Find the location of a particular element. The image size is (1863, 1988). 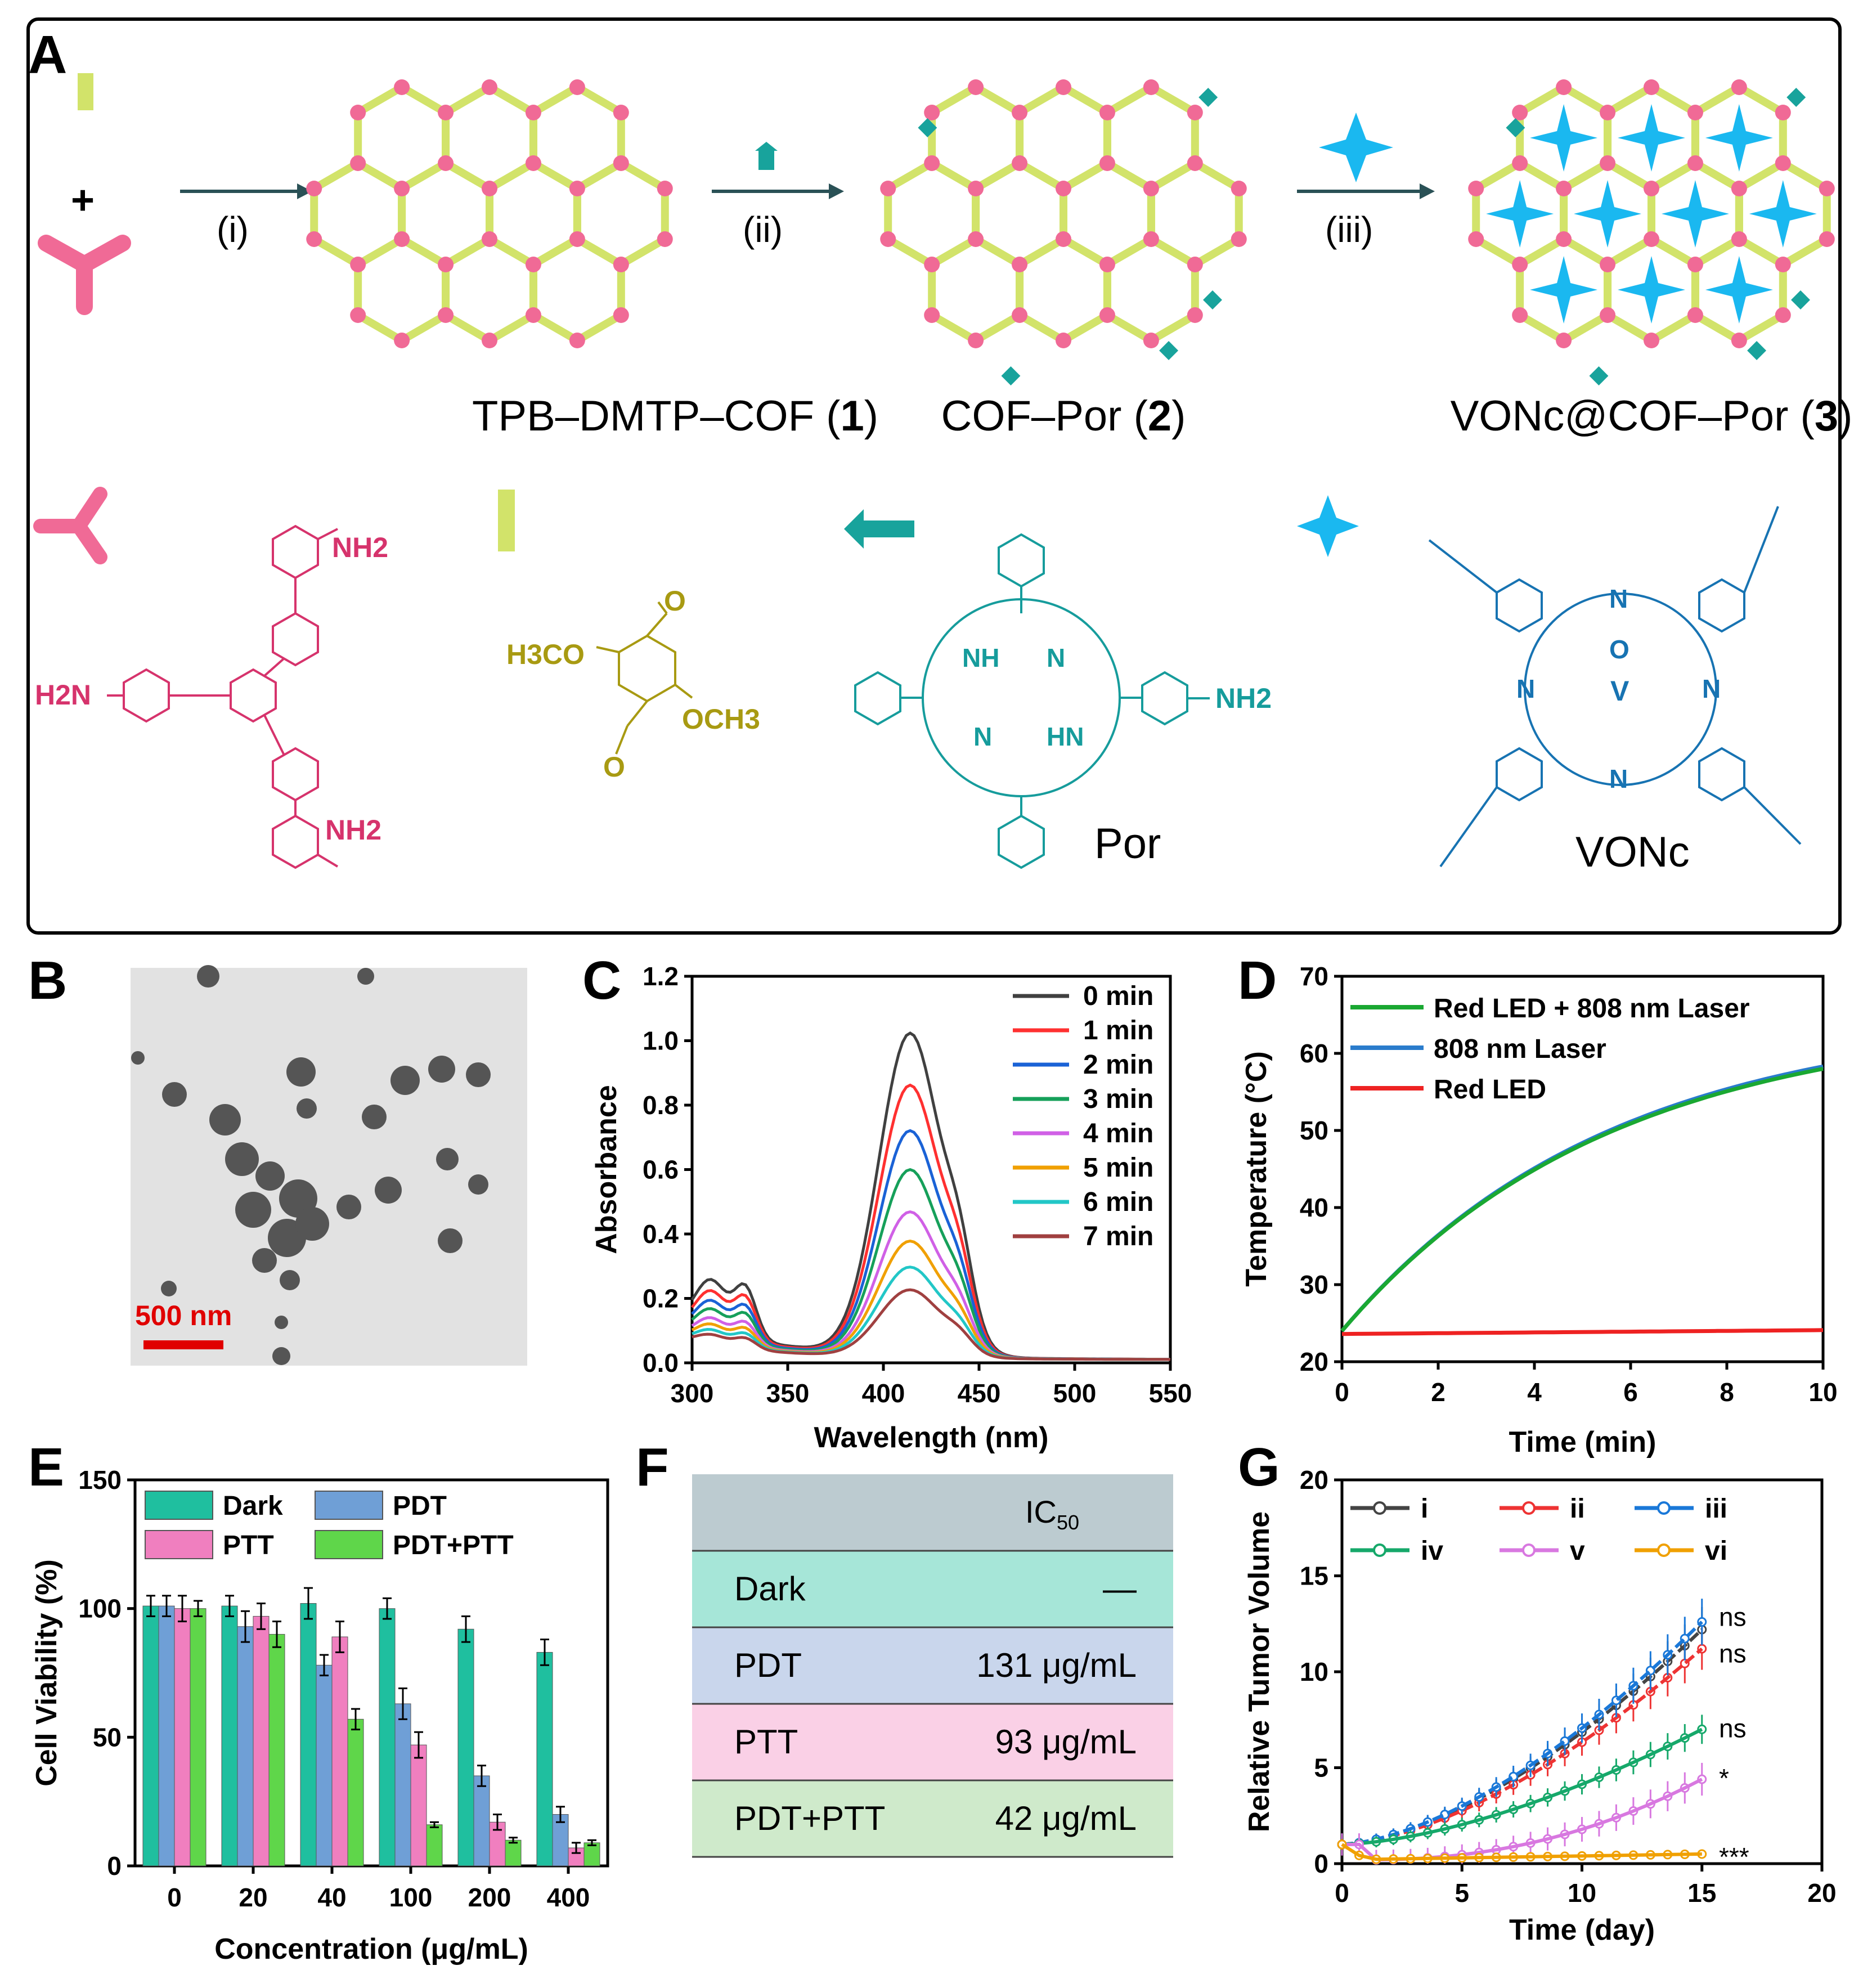

e-legend-label: PTT is located at coordinates (248, 1545).